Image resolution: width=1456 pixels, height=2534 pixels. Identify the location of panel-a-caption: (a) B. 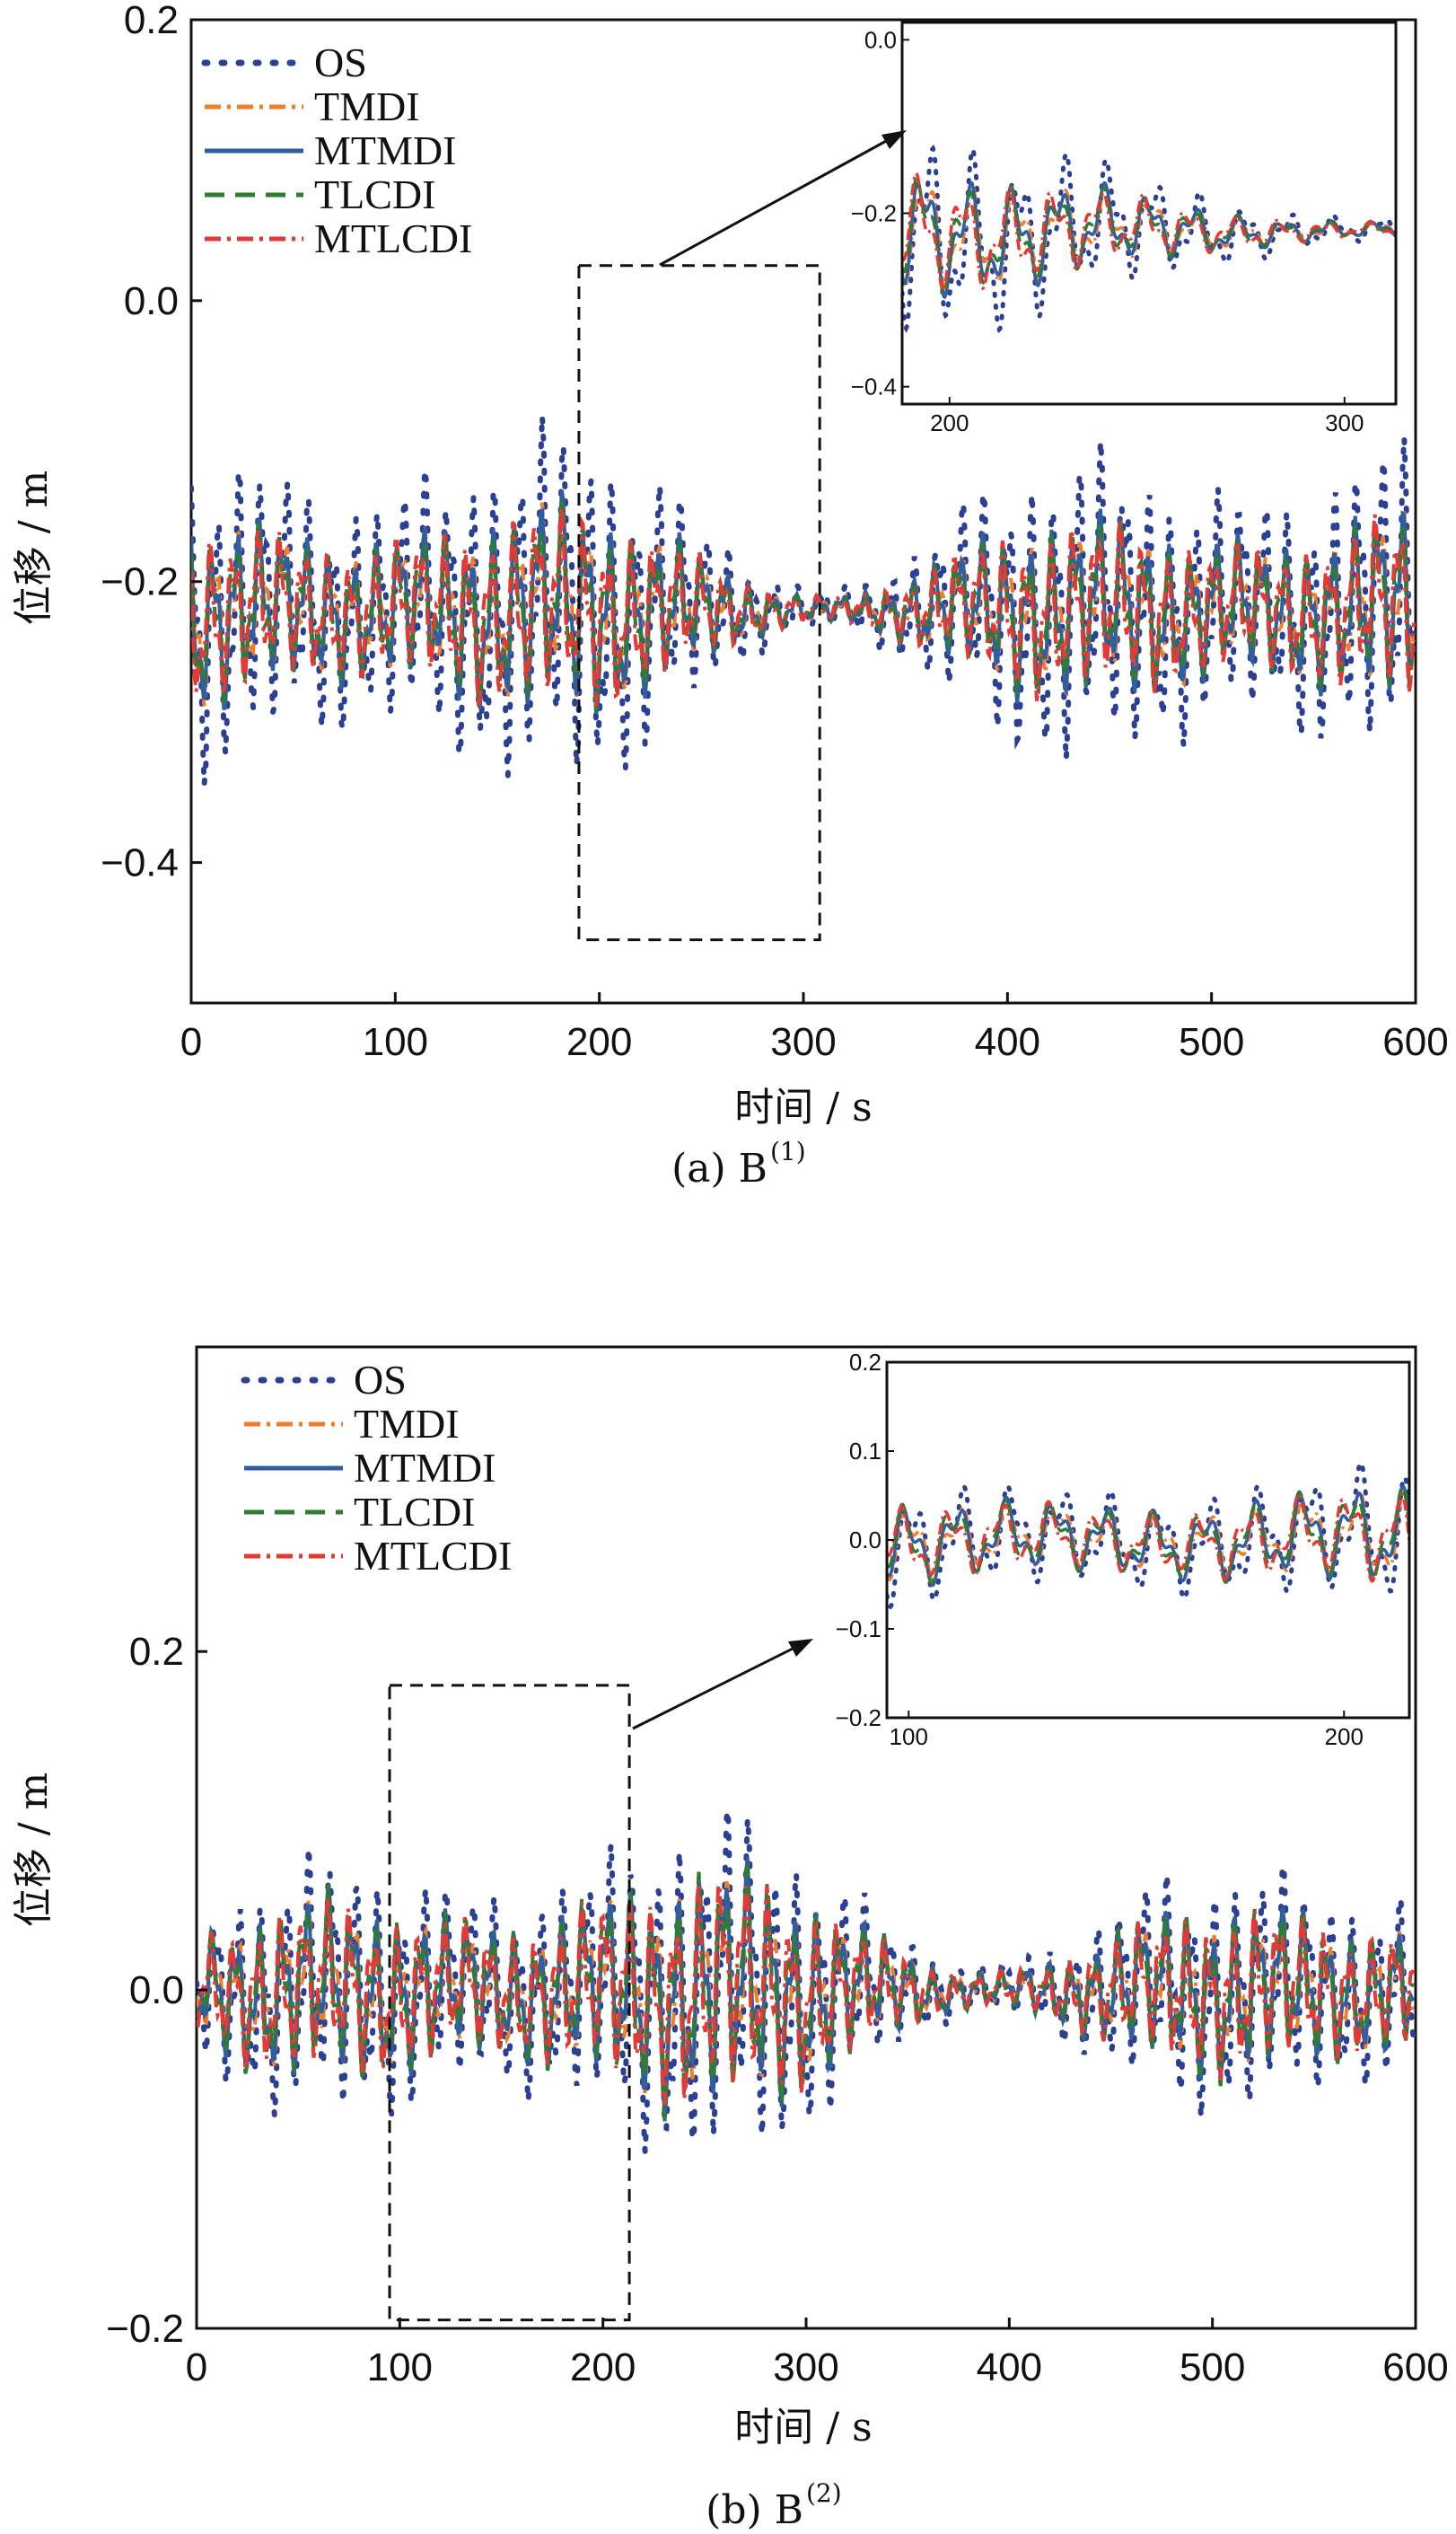
(719, 1169).